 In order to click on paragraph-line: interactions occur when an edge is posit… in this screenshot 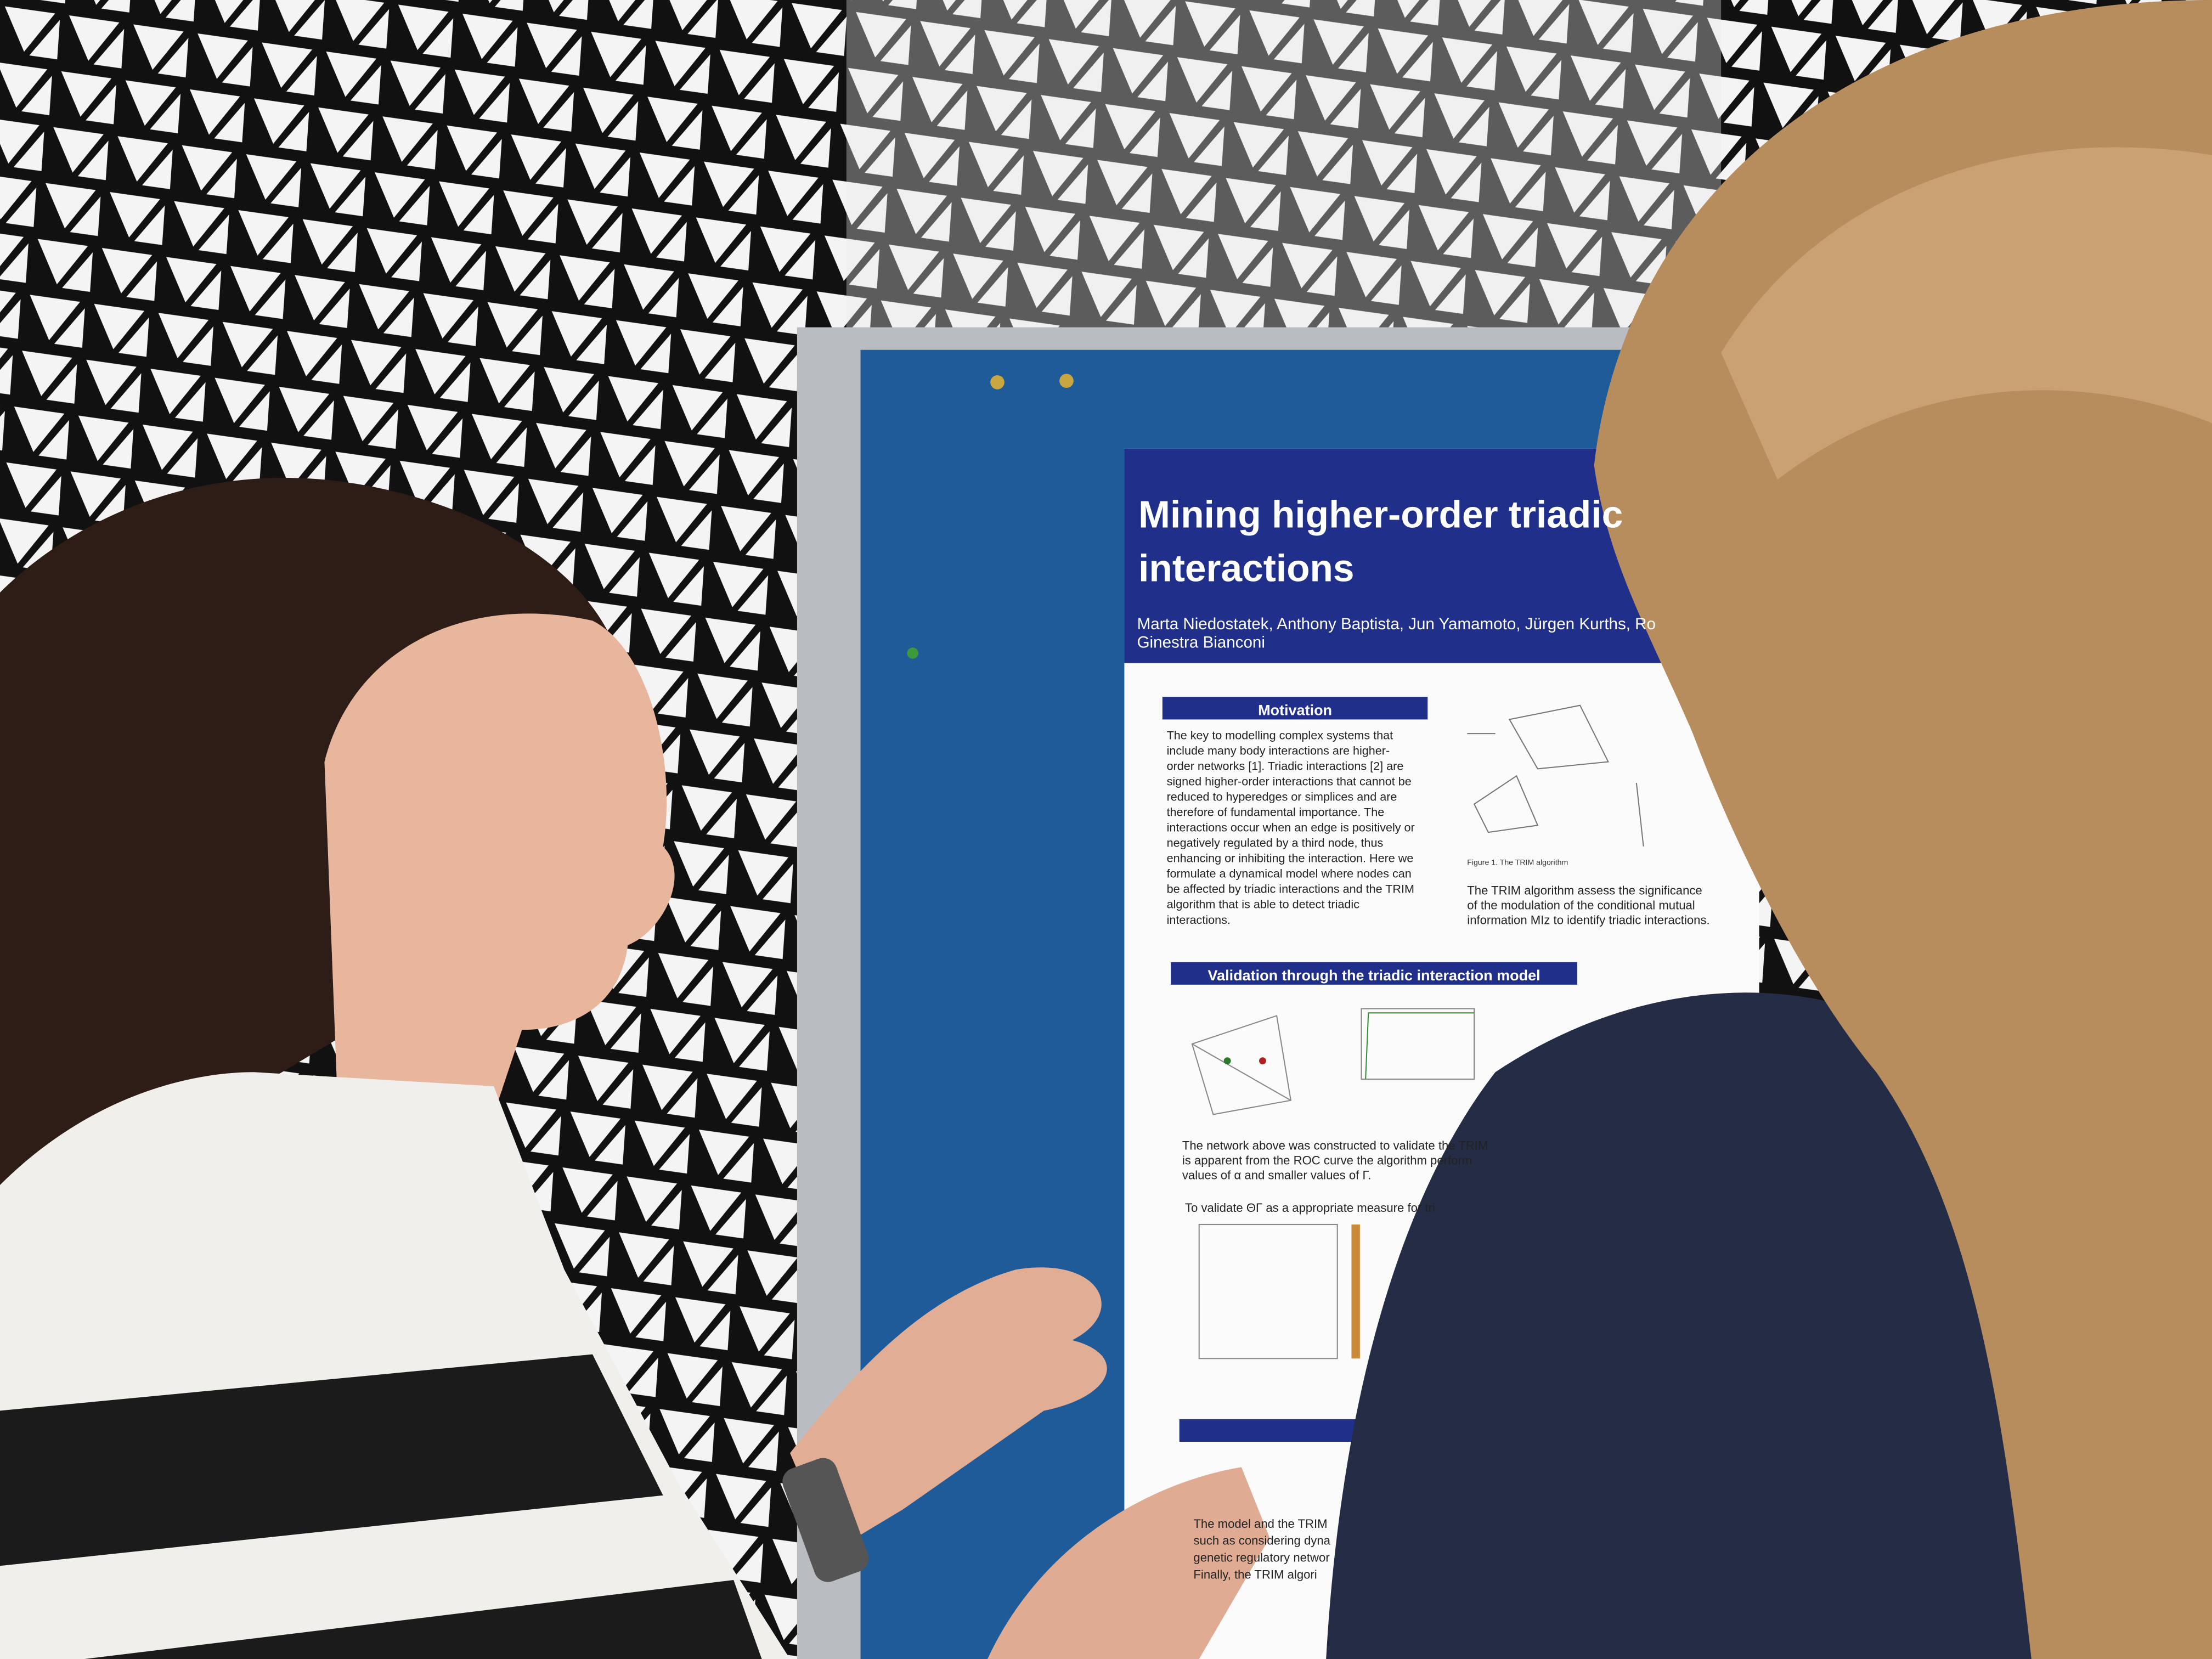, I will do `click(1291, 828)`.